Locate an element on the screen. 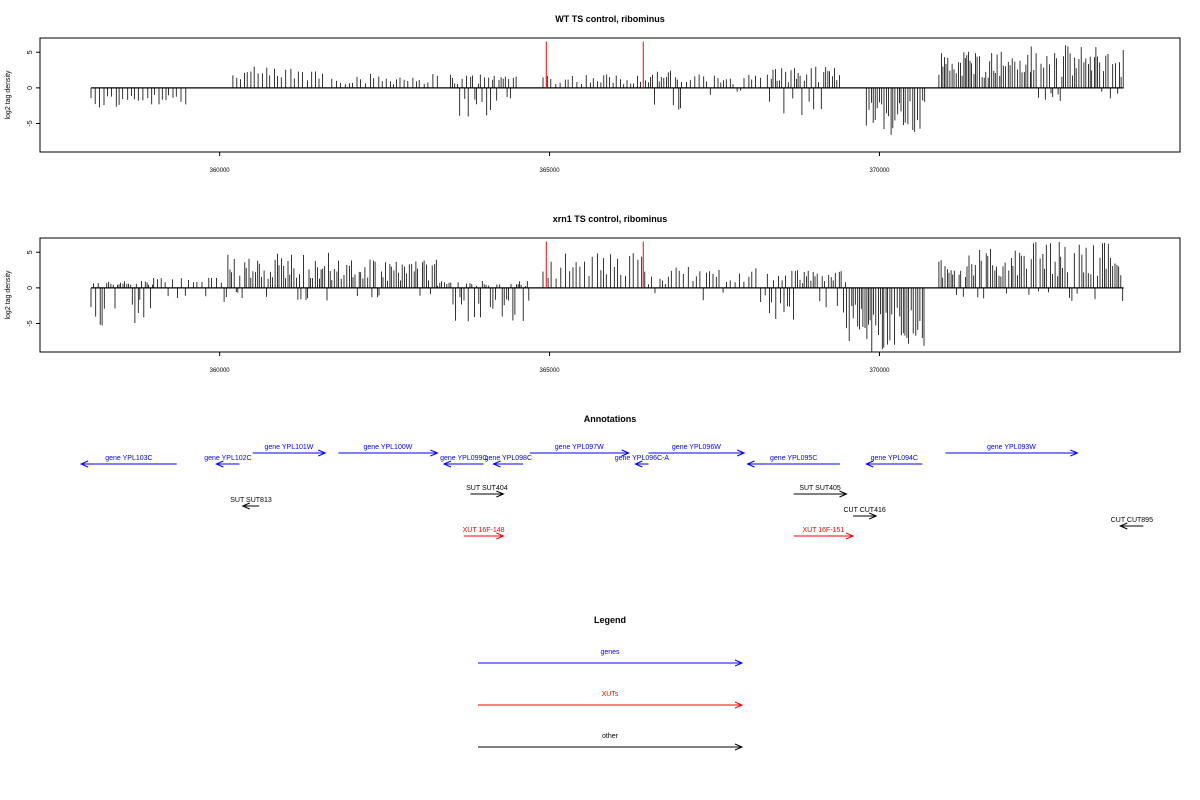 This screenshot has height=800, width=1200. feature-gene: gene YPL100W is located at coordinates (388, 450).